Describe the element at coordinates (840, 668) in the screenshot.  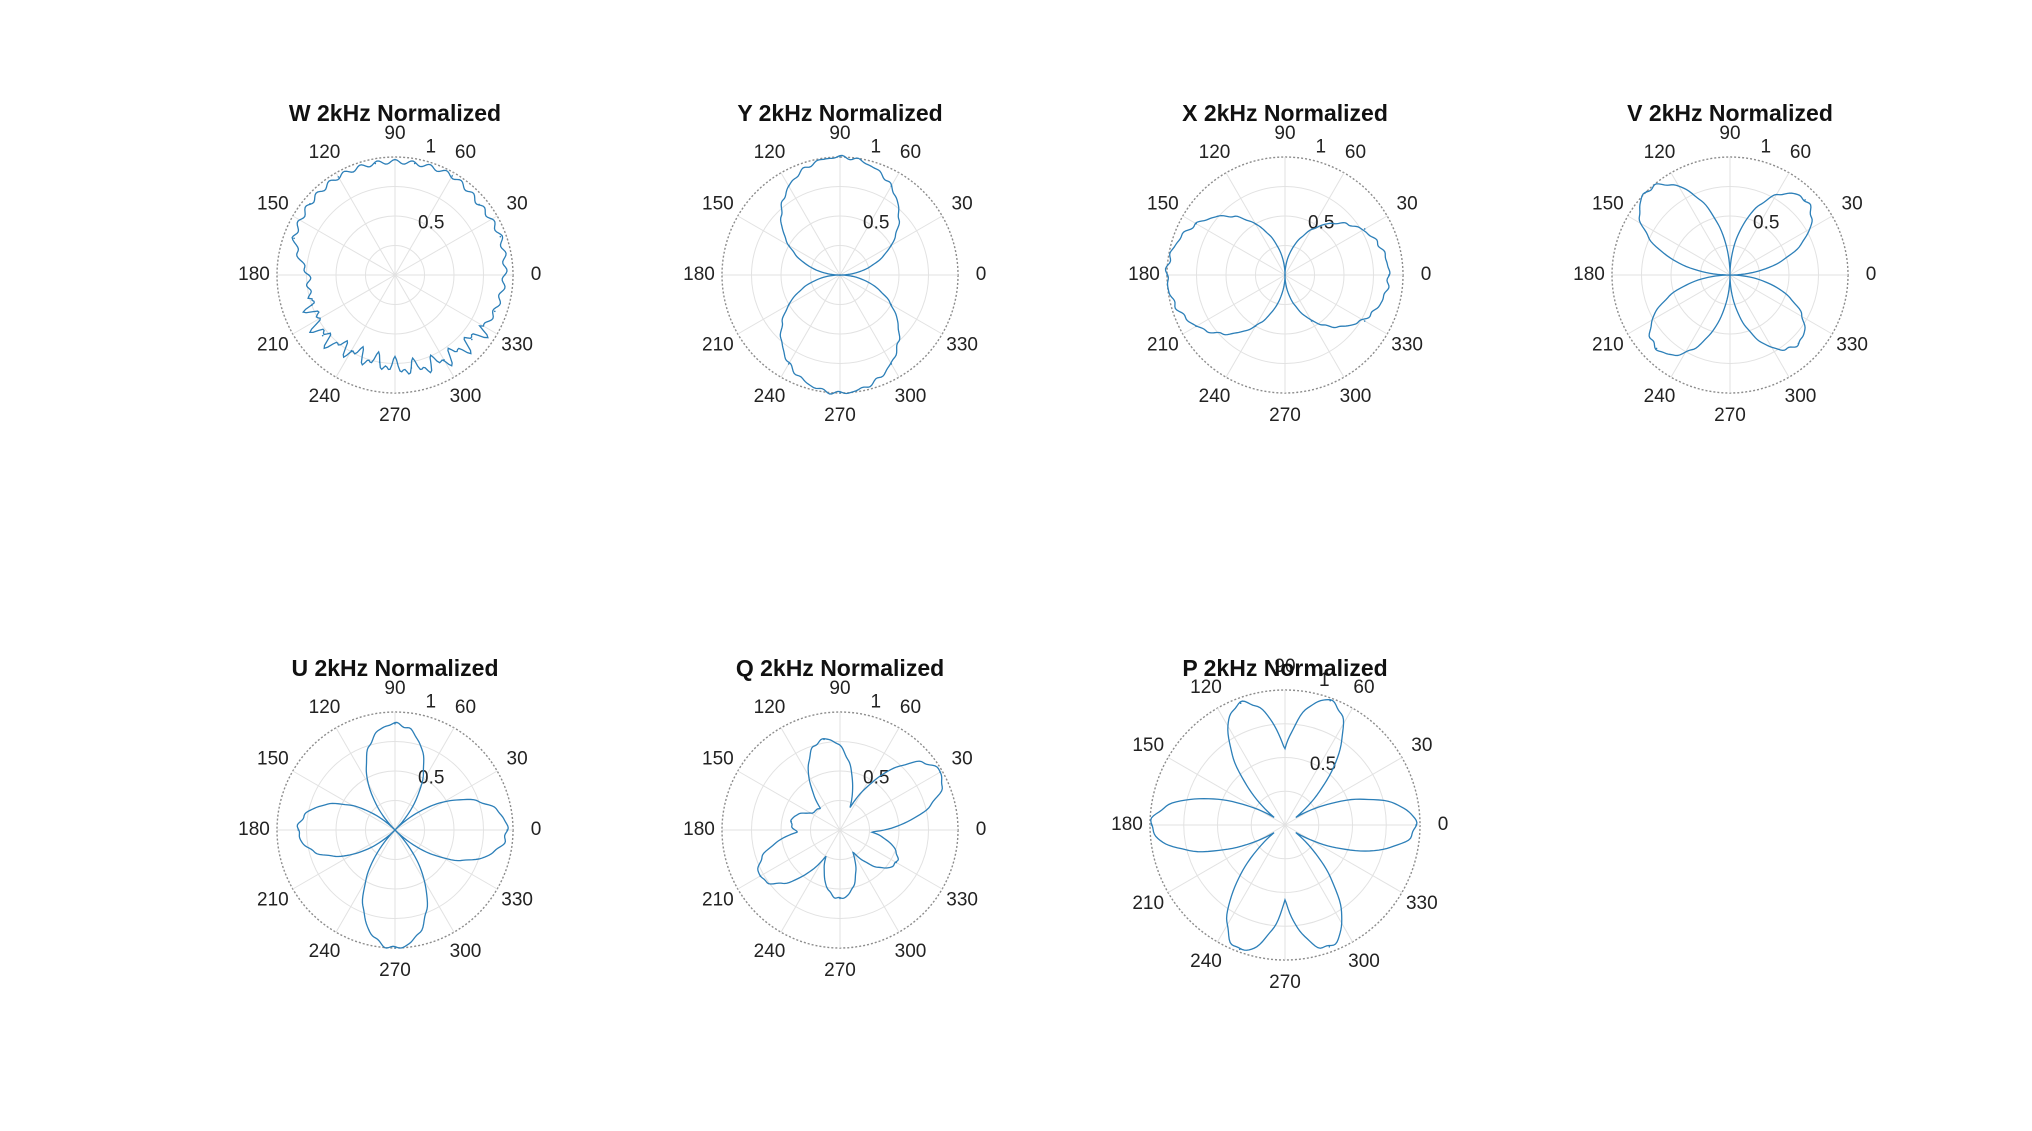
I see `panel-title: Q 2kHz Normalized` at that location.